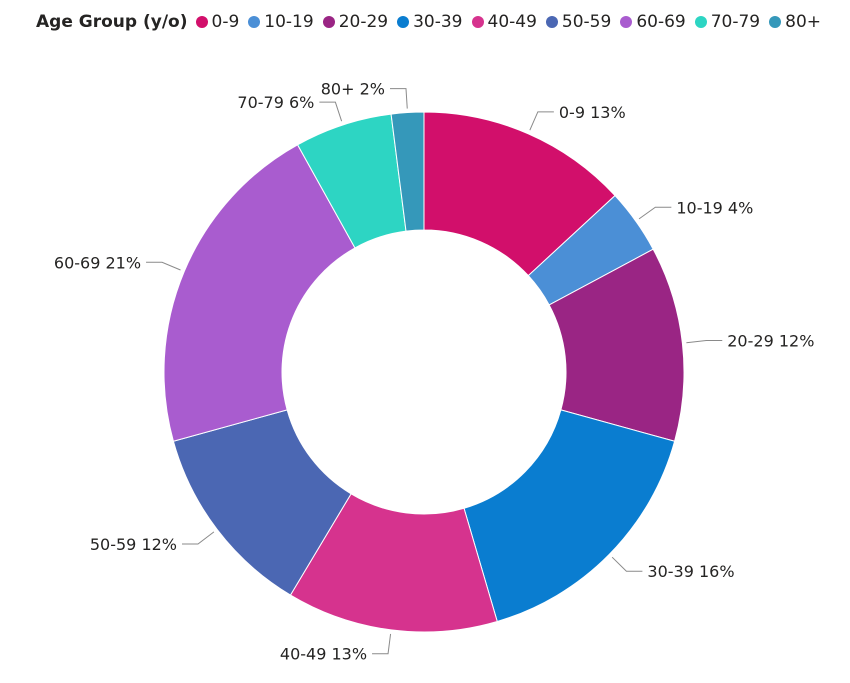 The image size is (850, 683). Describe the element at coordinates (661, 22) in the screenshot. I see `legend-label: 60-69` at that location.